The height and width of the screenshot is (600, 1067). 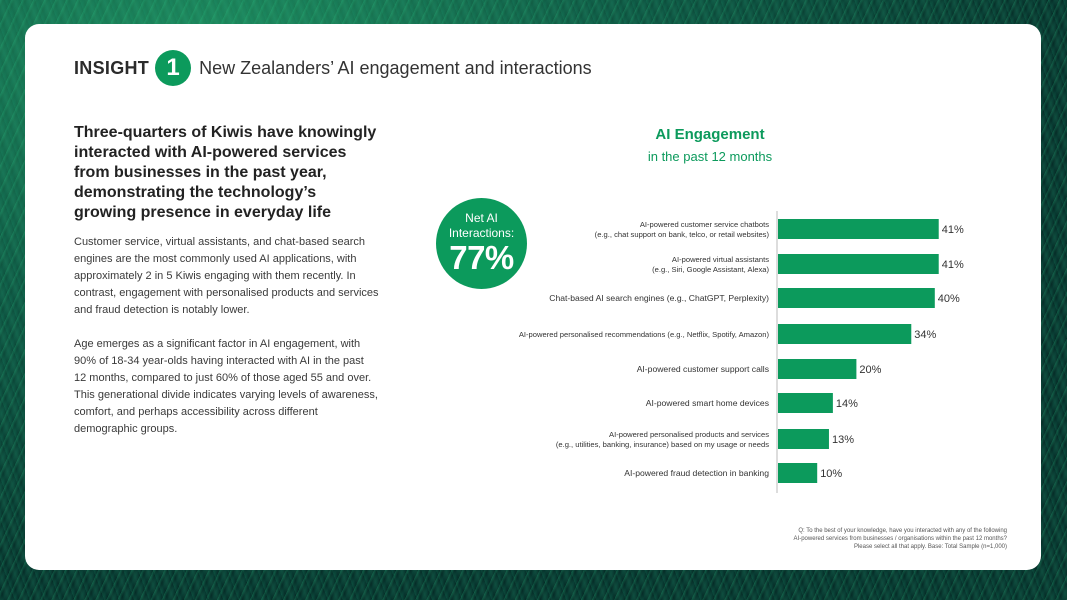 I want to click on insight-number-badge: 1, so click(x=173, y=68).